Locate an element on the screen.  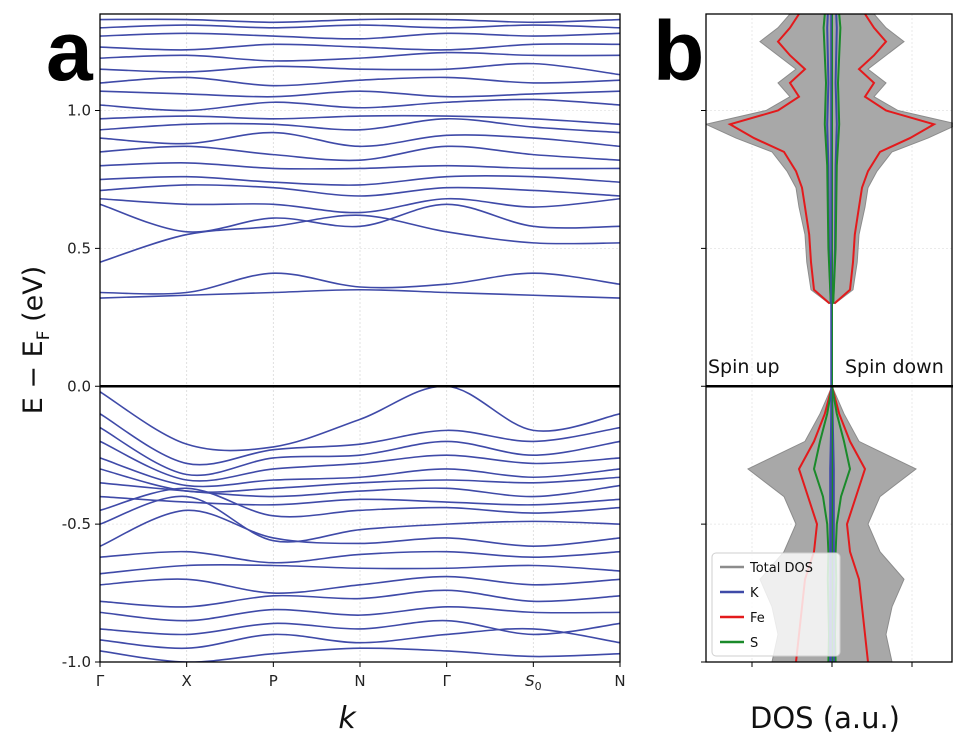
panel-b-label: b is located at coordinates (678, 51).